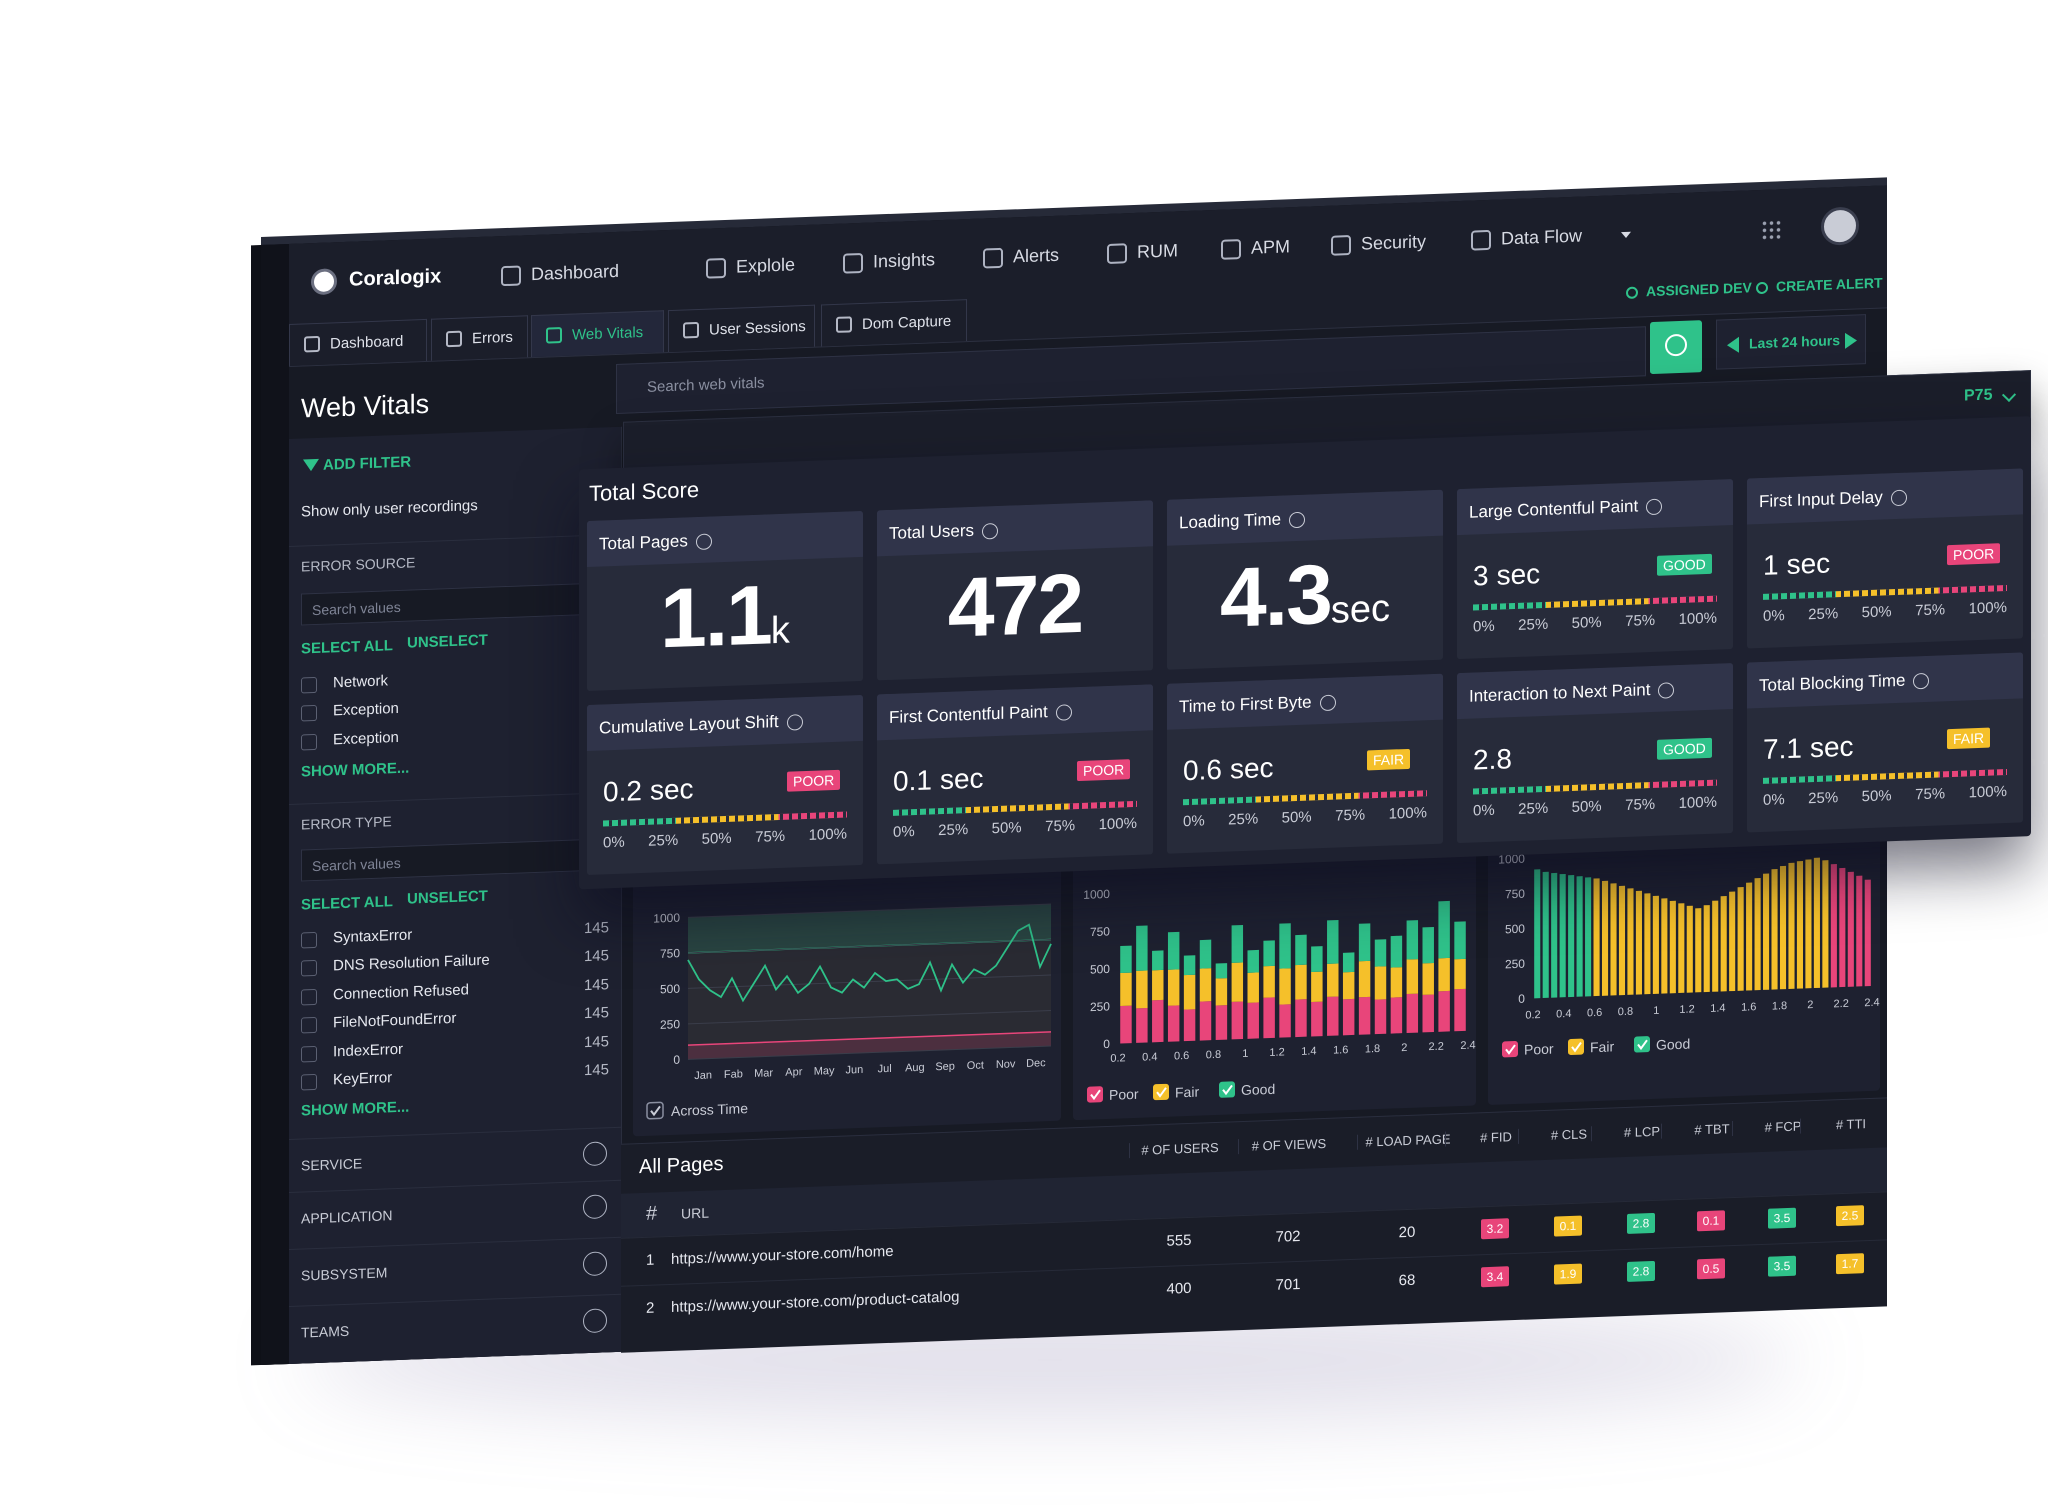 The width and height of the screenshot is (2048, 1508). Describe the element at coordinates (479, 338) in the screenshot. I see `tab: Errors` at that location.